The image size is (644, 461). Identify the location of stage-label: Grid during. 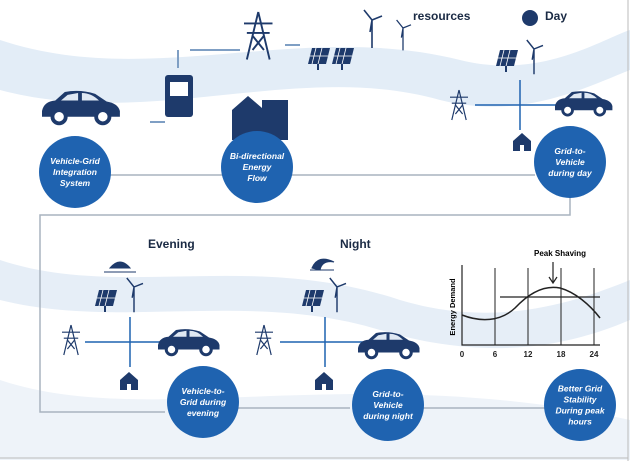
(203, 402).